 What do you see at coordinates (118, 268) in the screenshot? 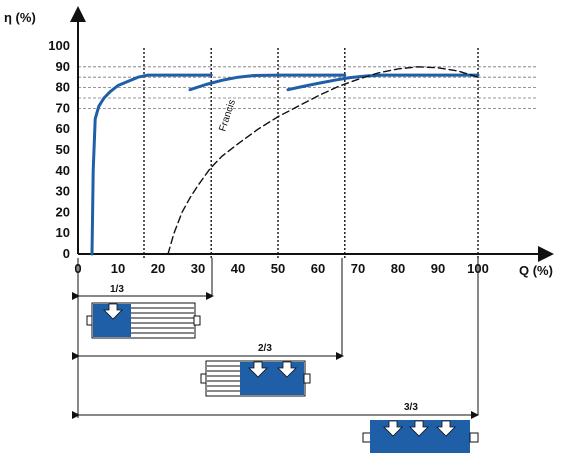
I see `x-tick-label: 10` at bounding box center [118, 268].